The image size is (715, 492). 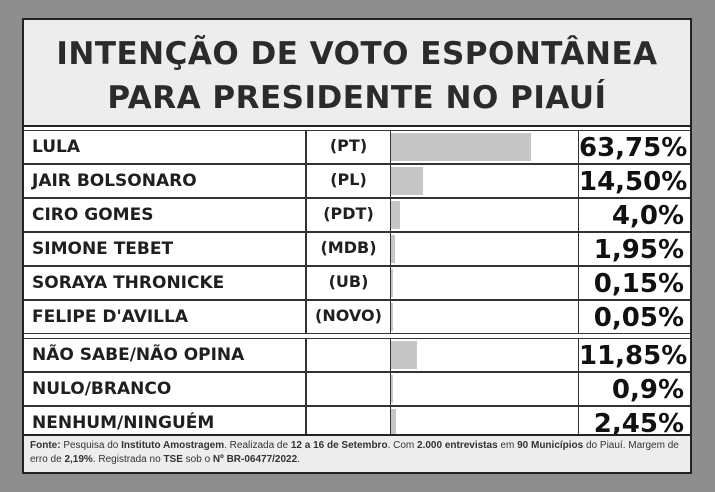 What do you see at coordinates (634, 181) in the screenshot?
I see `percent-label: 14,50%` at bounding box center [634, 181].